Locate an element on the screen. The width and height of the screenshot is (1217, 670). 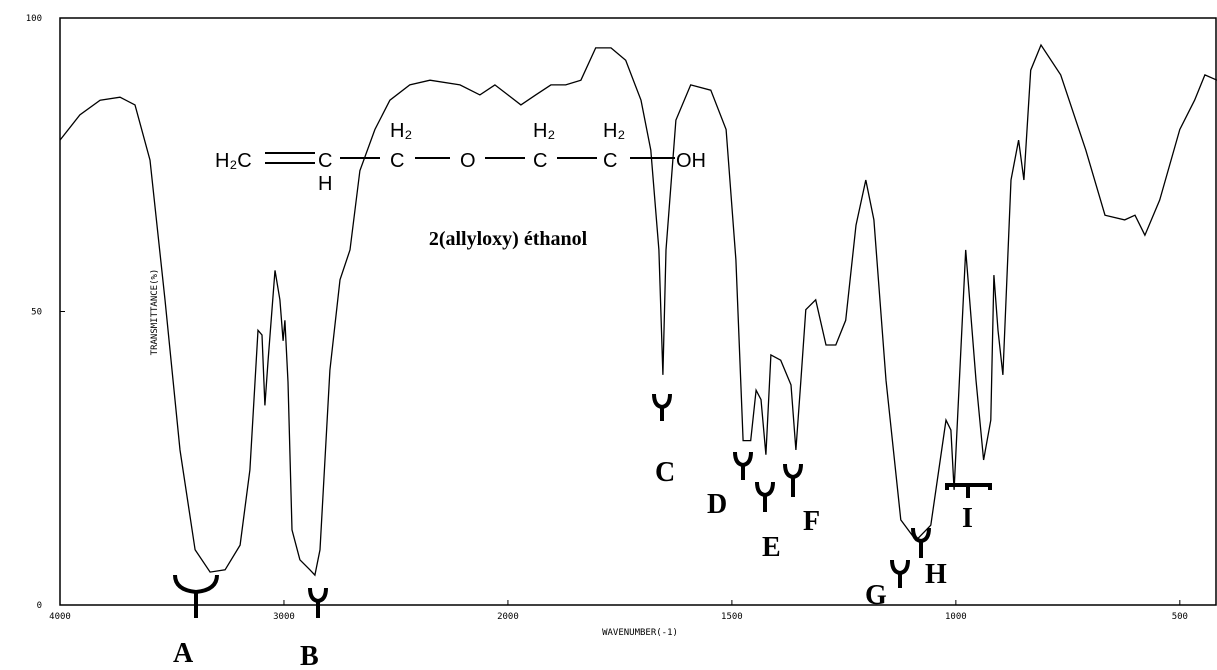
x-tick-label: 2000 is located at coordinates (508, 617).